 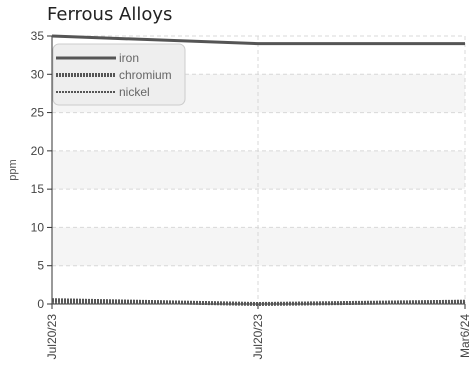 What do you see at coordinates (110, 14) in the screenshot?
I see `chart-title: Ferrous Alloys` at bounding box center [110, 14].